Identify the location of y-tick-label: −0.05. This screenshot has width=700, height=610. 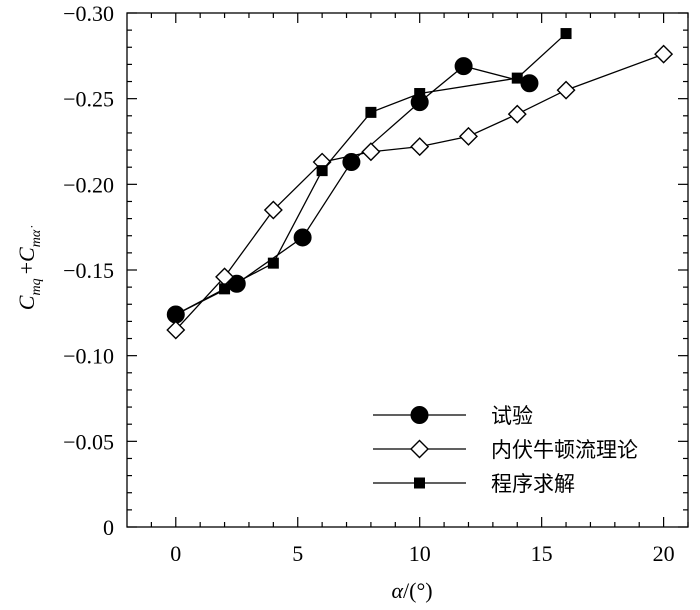
(88, 441).